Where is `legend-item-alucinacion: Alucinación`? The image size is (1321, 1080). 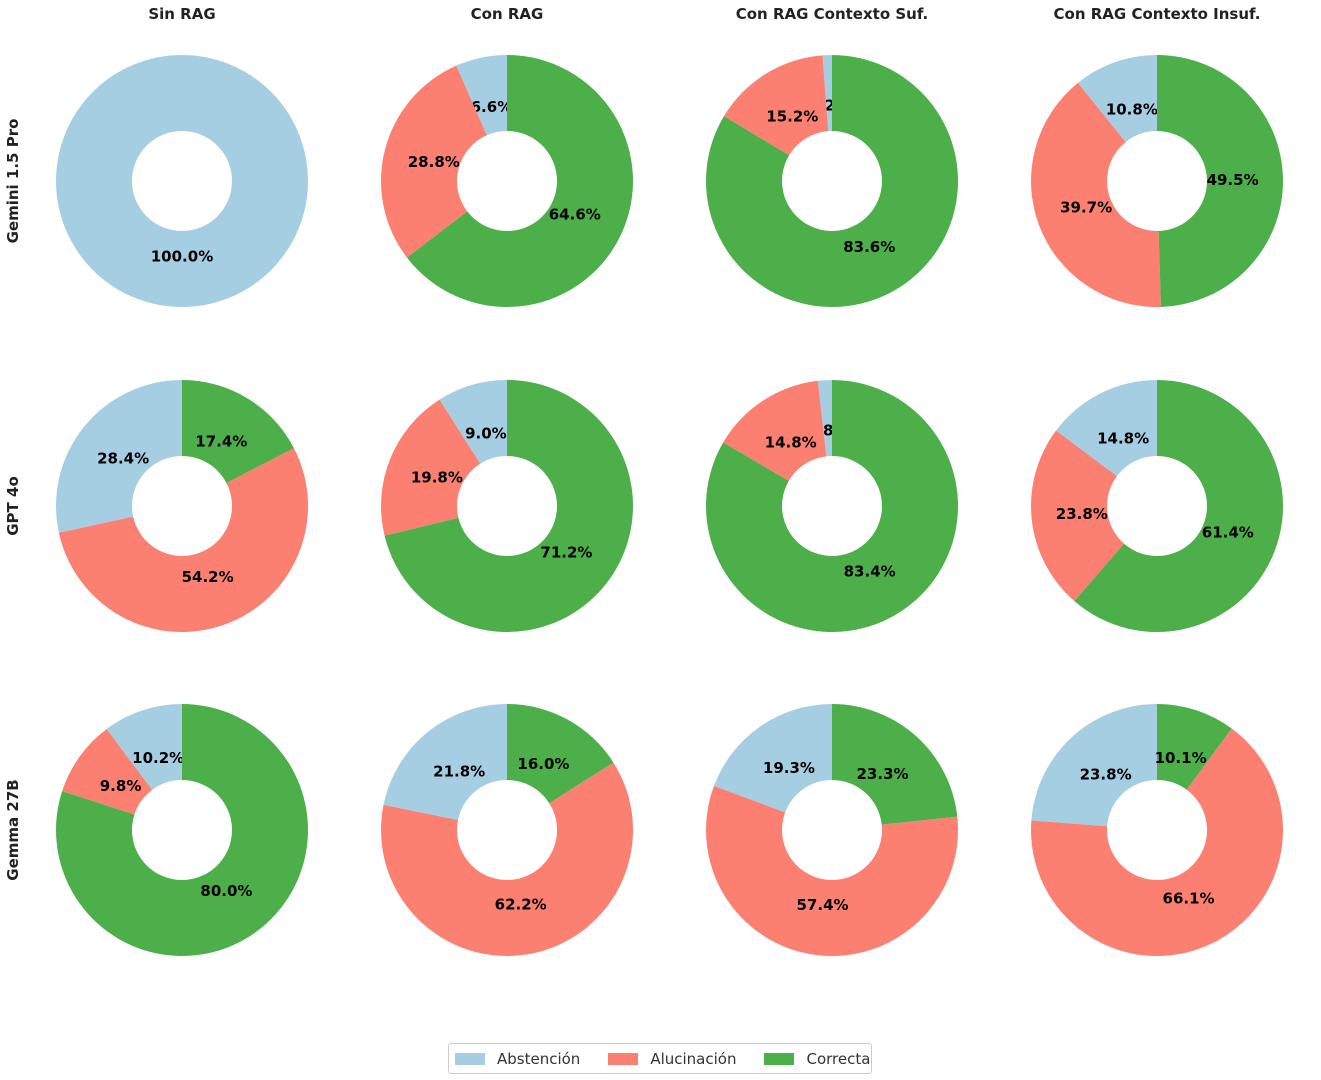 legend-item-alucinacion: Alucinación is located at coordinates (672, 1059).